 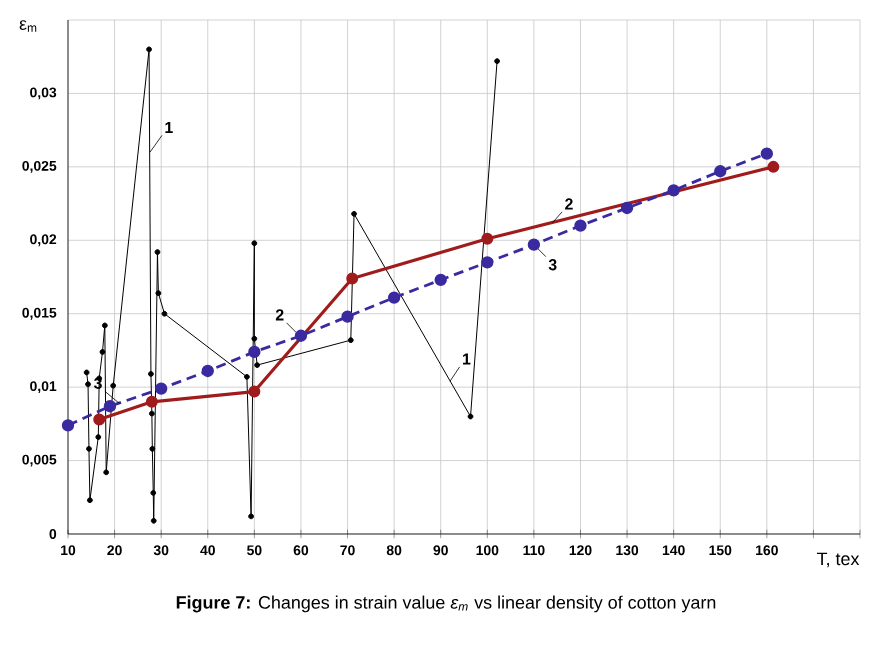 I want to click on y-axis-title: ε$_{m}$, so click(x=28, y=26).